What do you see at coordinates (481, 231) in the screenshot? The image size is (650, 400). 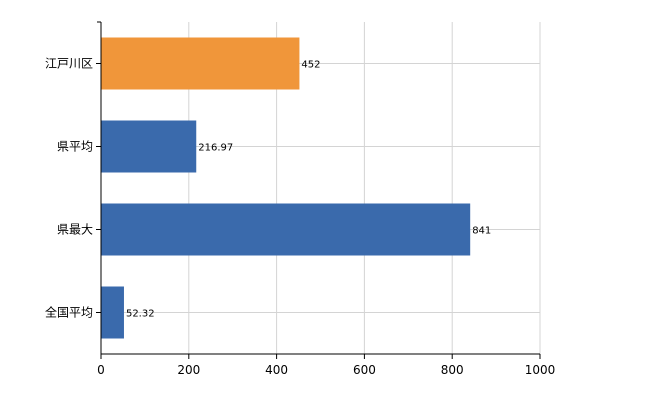 I see `data-label: 841` at bounding box center [481, 231].